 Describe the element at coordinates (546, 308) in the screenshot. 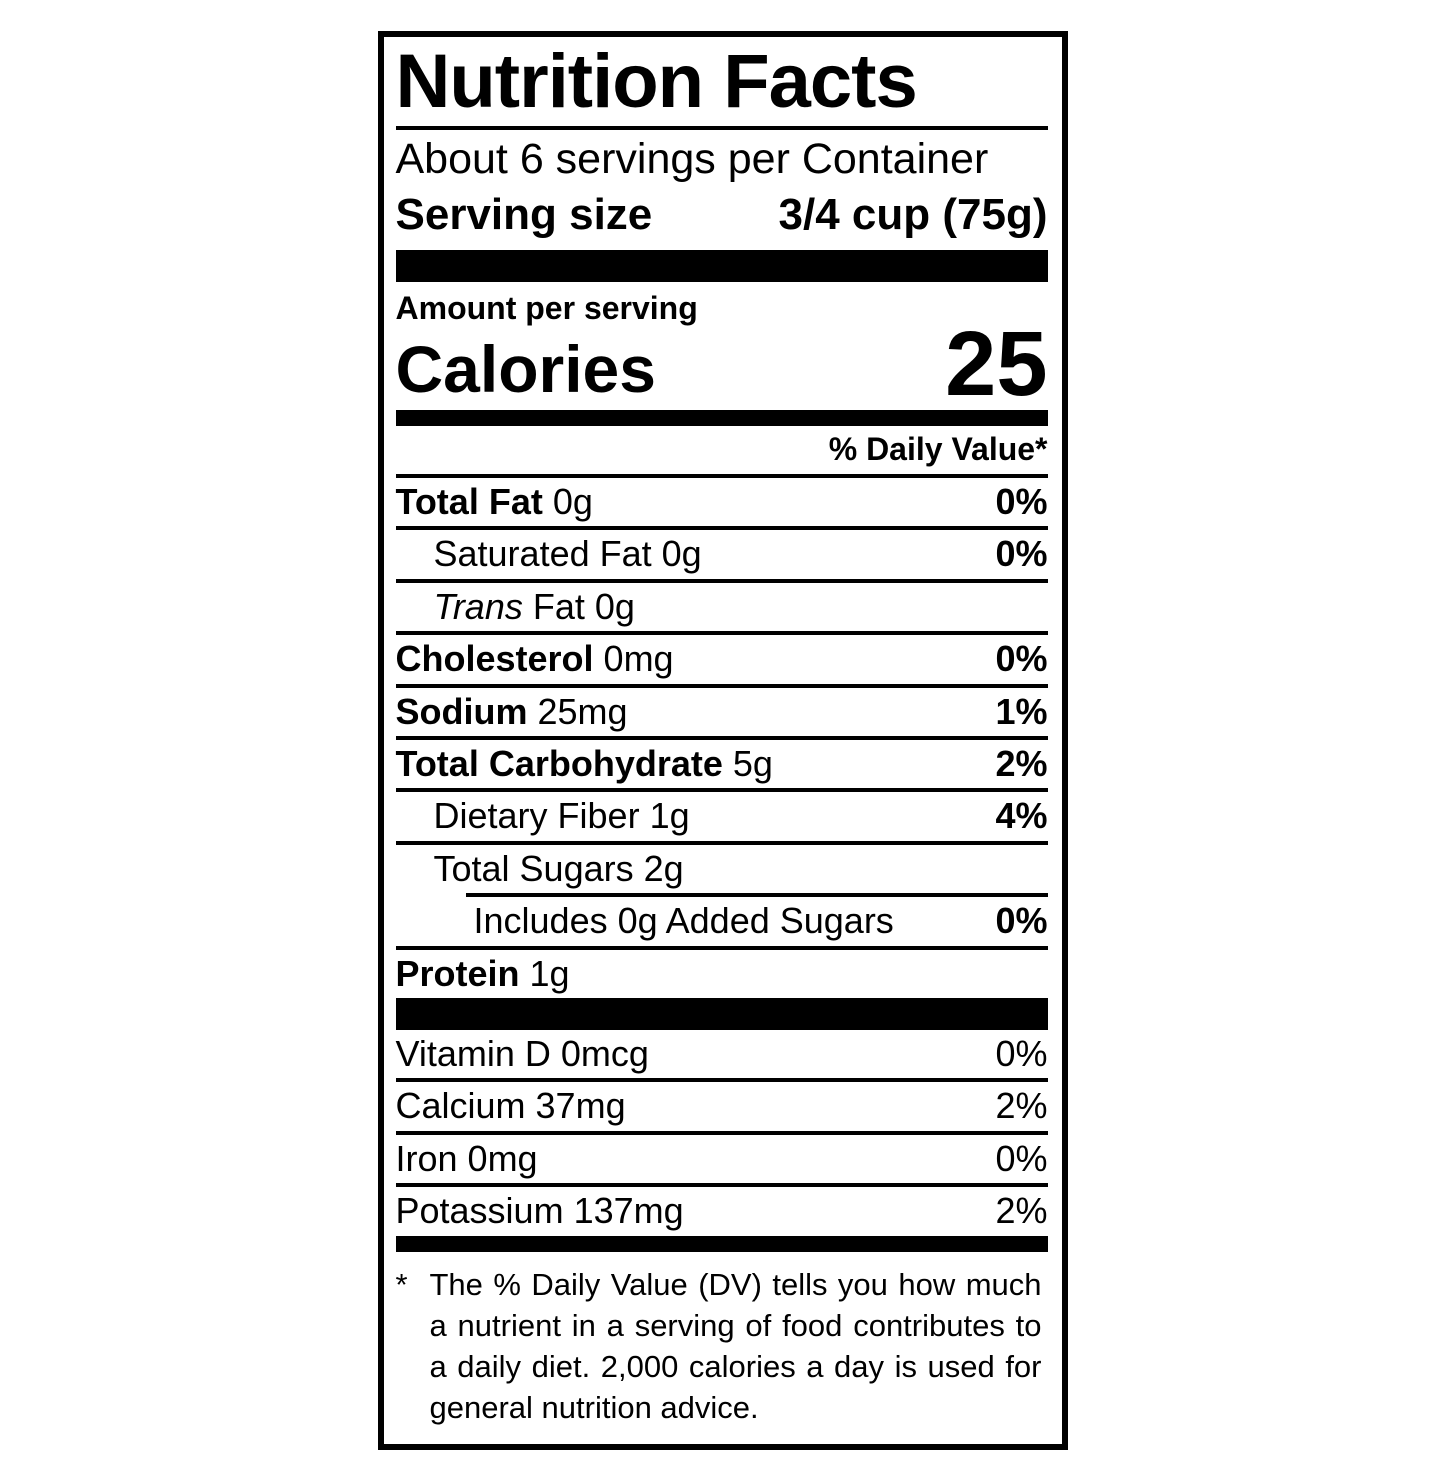

I see `amount-per-serving-label: Amount per serving` at that location.